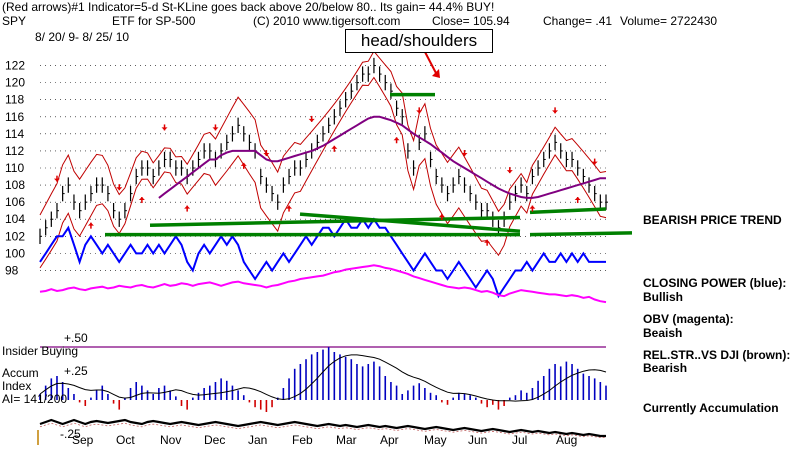 This screenshot has height=451, width=800. Describe the element at coordinates (14, 134) in the screenshot. I see `y-tick-label: 114` at that location.